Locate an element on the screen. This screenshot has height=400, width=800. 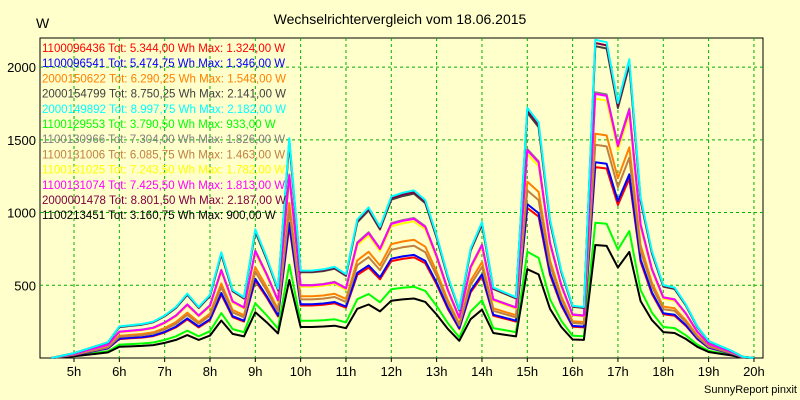
x-tick-label: 18h is located at coordinates (663, 371).